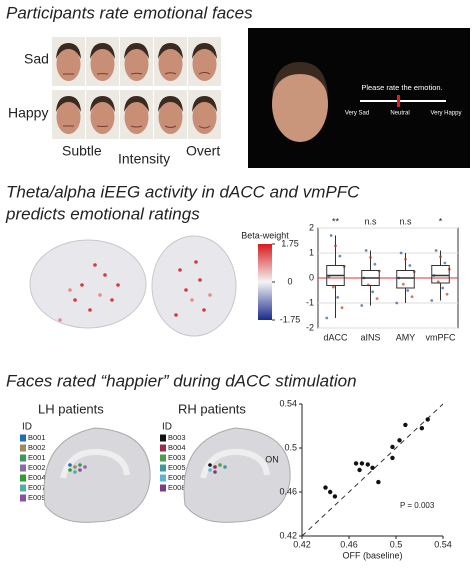  Describe the element at coordinates (445, 114) in the screenshot. I see `scale-label: Very Happy` at that location.